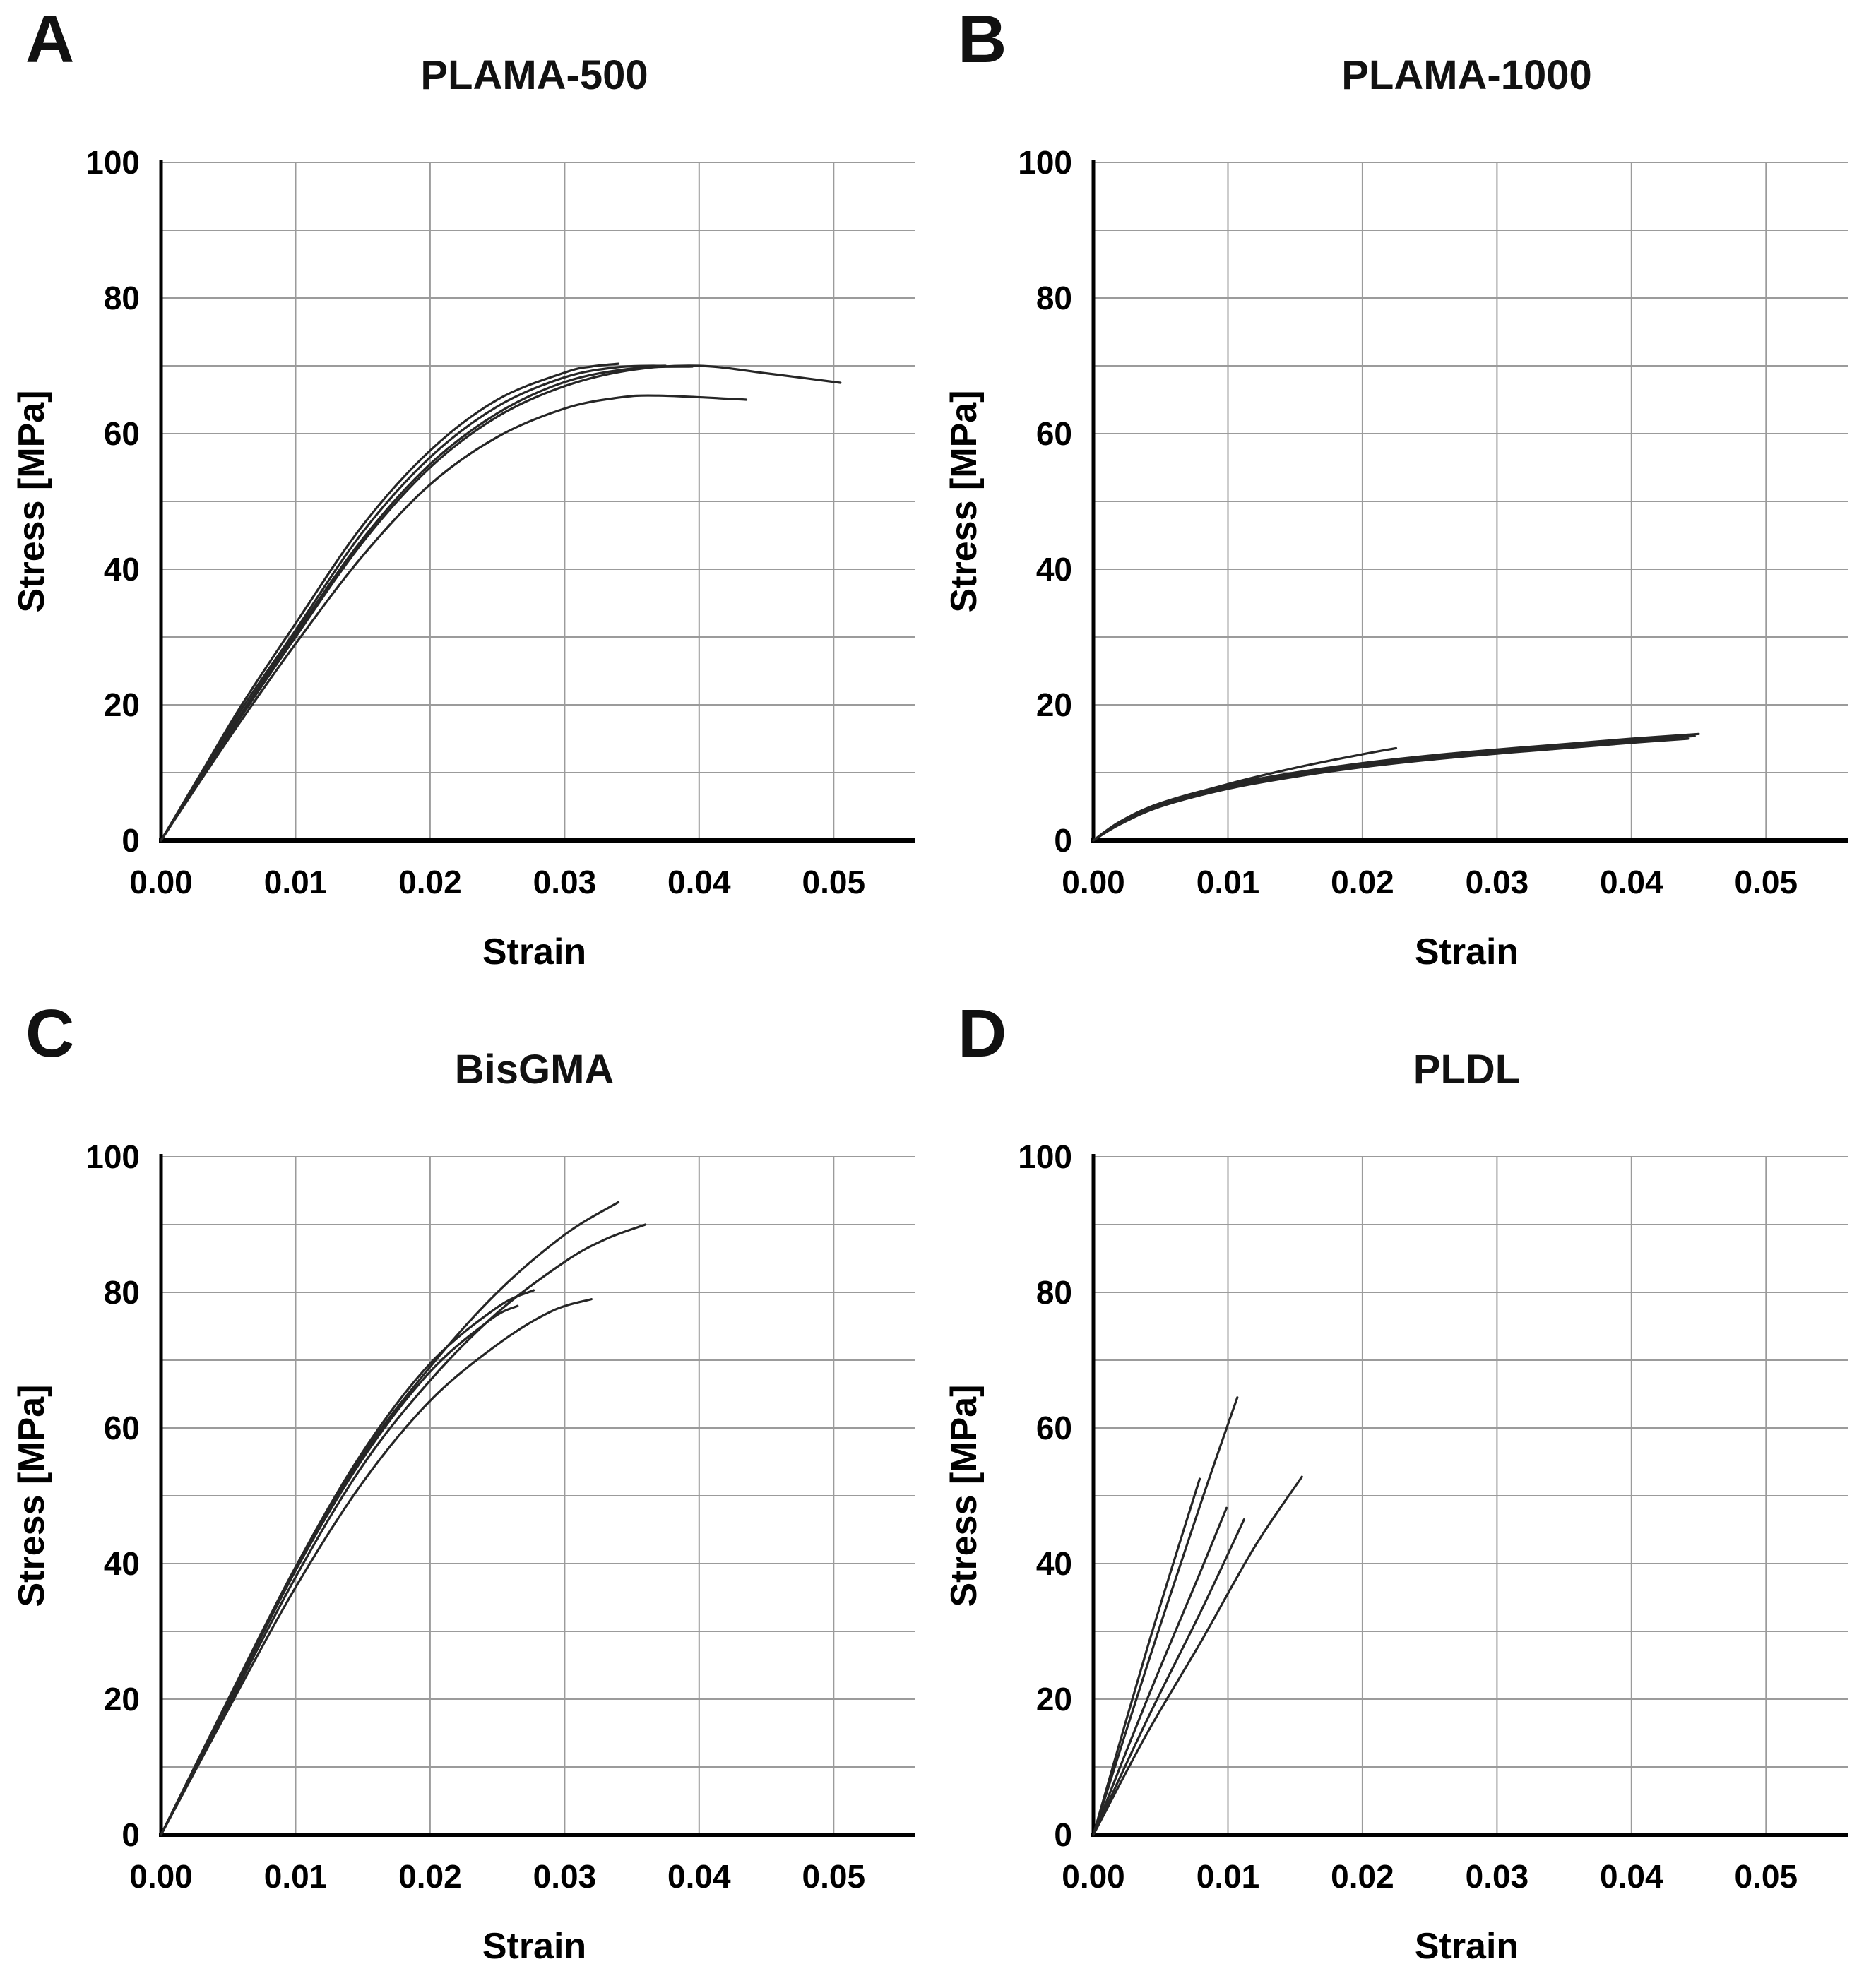 The width and height of the screenshot is (1864, 1988). Describe the element at coordinates (50, 39) in the screenshot. I see `panel-letter-a: A` at that location.